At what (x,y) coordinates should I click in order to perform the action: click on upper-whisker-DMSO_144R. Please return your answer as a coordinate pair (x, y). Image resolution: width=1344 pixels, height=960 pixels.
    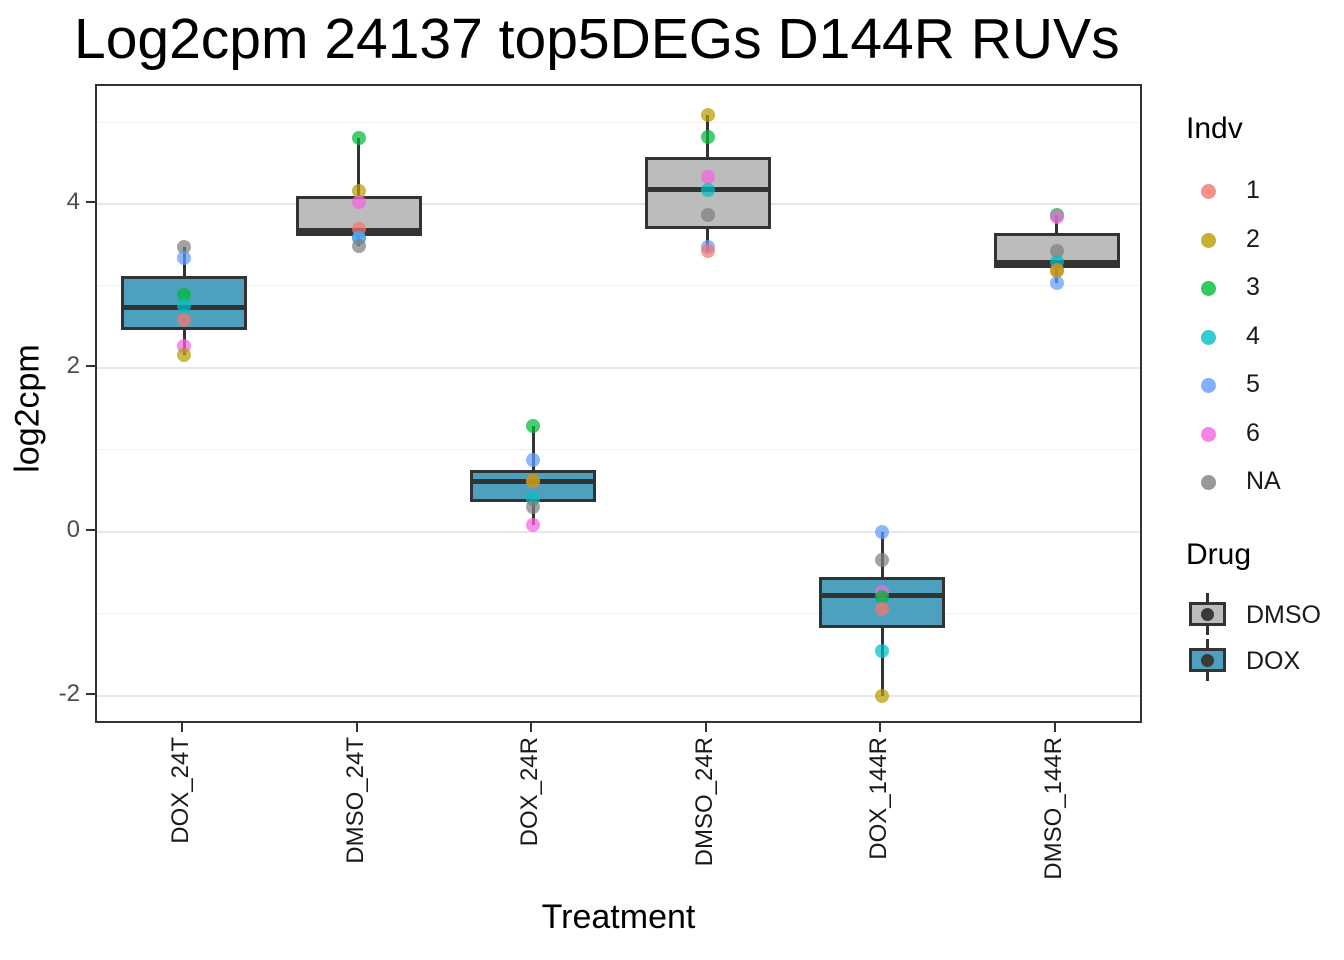
    Looking at the image, I should click on (1057, 224).